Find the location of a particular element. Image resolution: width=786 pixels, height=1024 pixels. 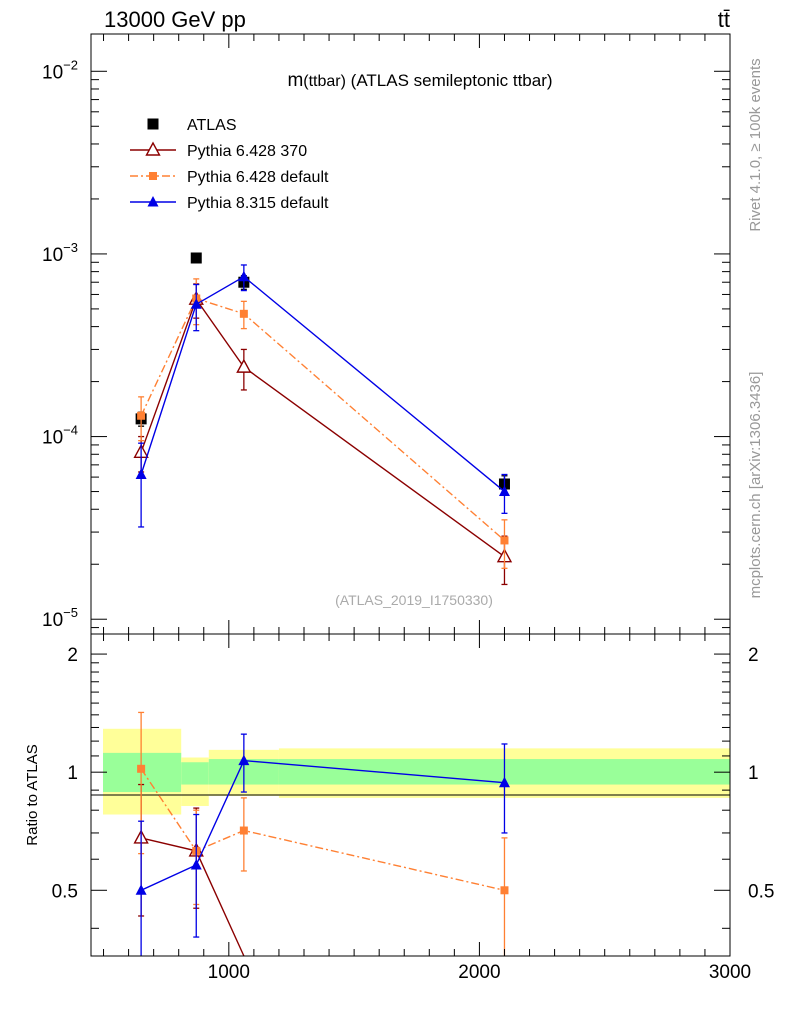

ratio-data-layer is located at coordinates (321, 834).